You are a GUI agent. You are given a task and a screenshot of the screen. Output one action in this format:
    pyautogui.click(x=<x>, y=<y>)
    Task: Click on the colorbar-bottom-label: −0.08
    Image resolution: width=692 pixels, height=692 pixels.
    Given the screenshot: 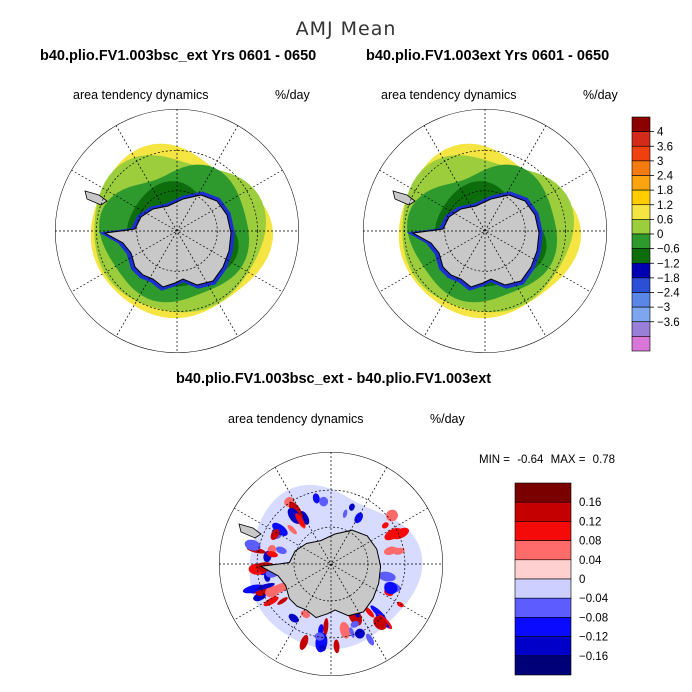 What is the action you would take?
    pyautogui.click(x=593, y=618)
    